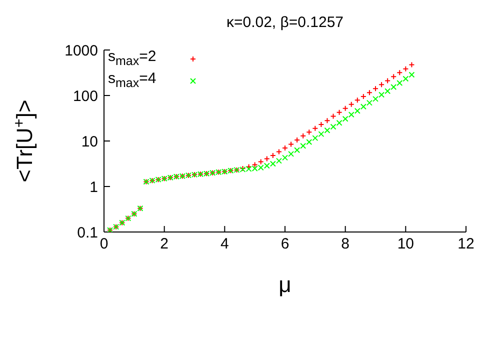 Image resolution: width=500 pixels, height=350 pixels. I want to click on y-tick-label: 10, so click(89, 141).